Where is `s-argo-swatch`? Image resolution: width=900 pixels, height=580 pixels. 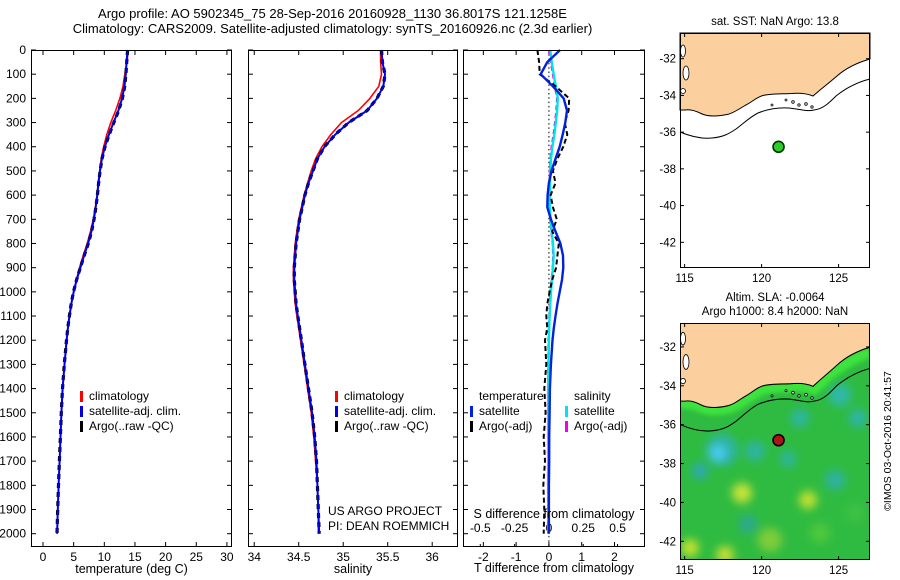
s-argo-swatch is located at coordinates (566, 426).